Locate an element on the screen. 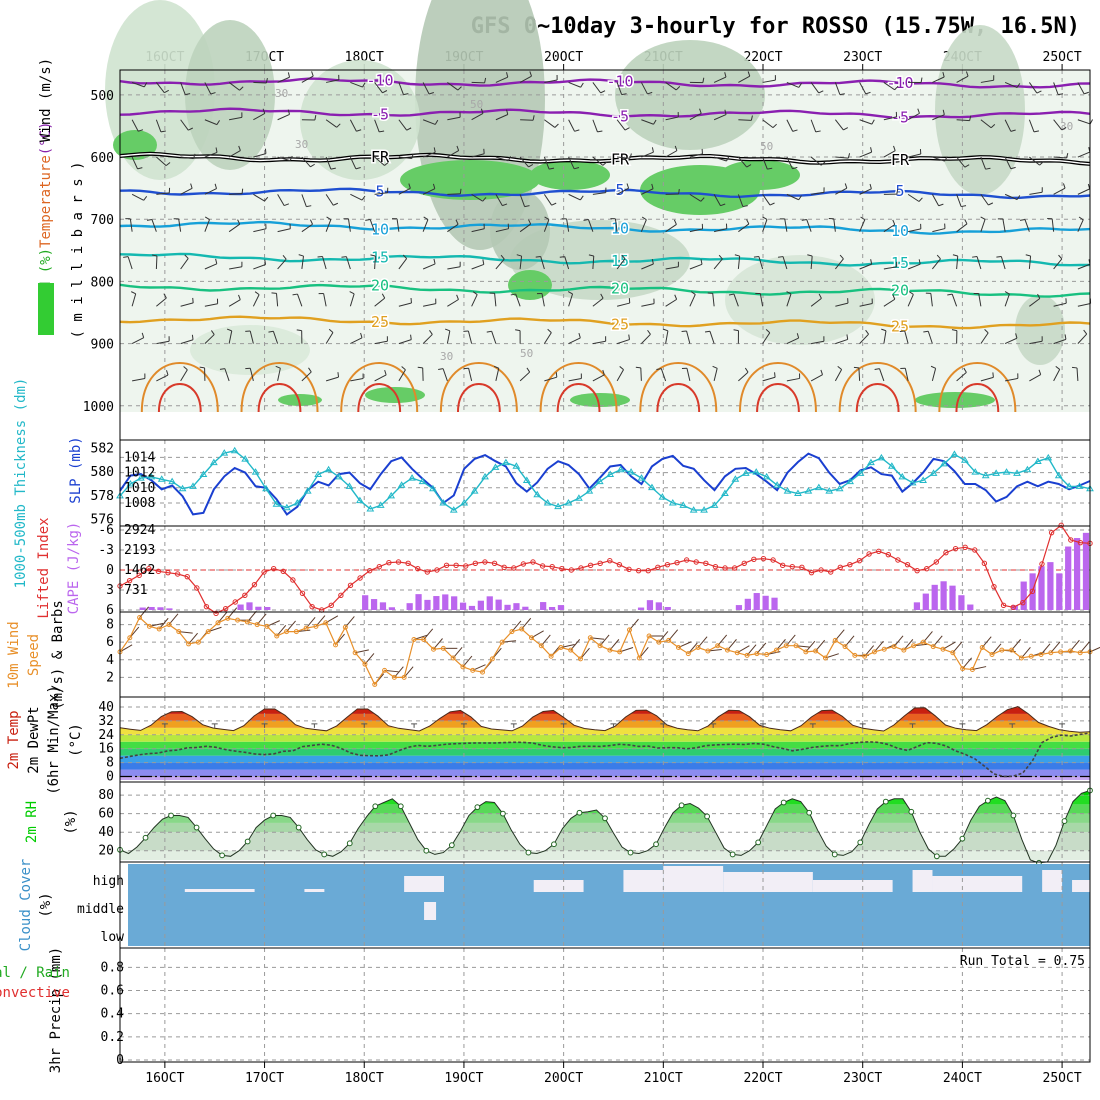 This screenshot has width=1100, height=1100. li-cape-panel is located at coordinates (605, 569).